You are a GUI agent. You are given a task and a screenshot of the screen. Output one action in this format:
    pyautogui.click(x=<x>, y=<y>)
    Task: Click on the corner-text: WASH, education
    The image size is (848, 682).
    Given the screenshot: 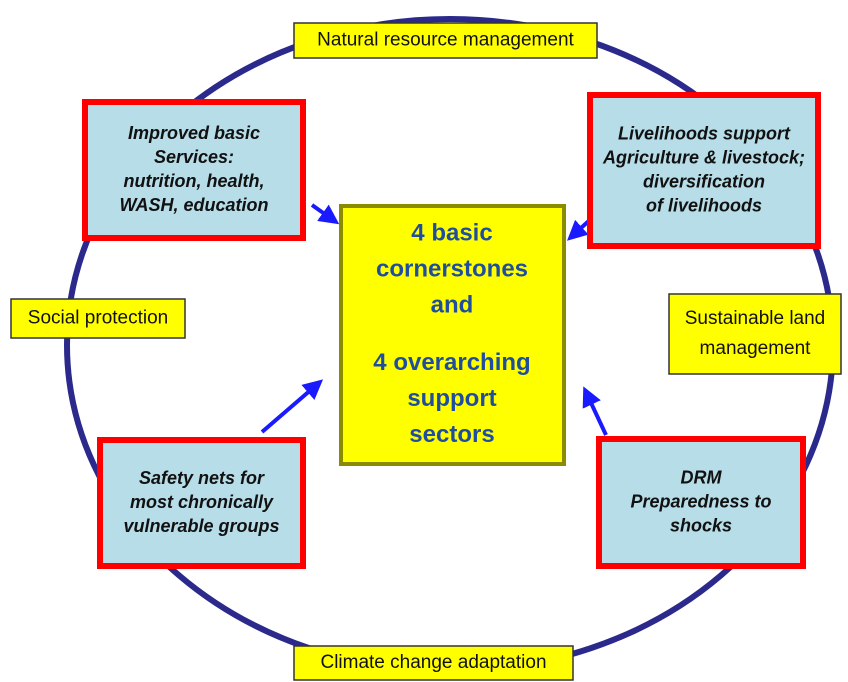 What is the action you would take?
    pyautogui.click(x=193, y=205)
    